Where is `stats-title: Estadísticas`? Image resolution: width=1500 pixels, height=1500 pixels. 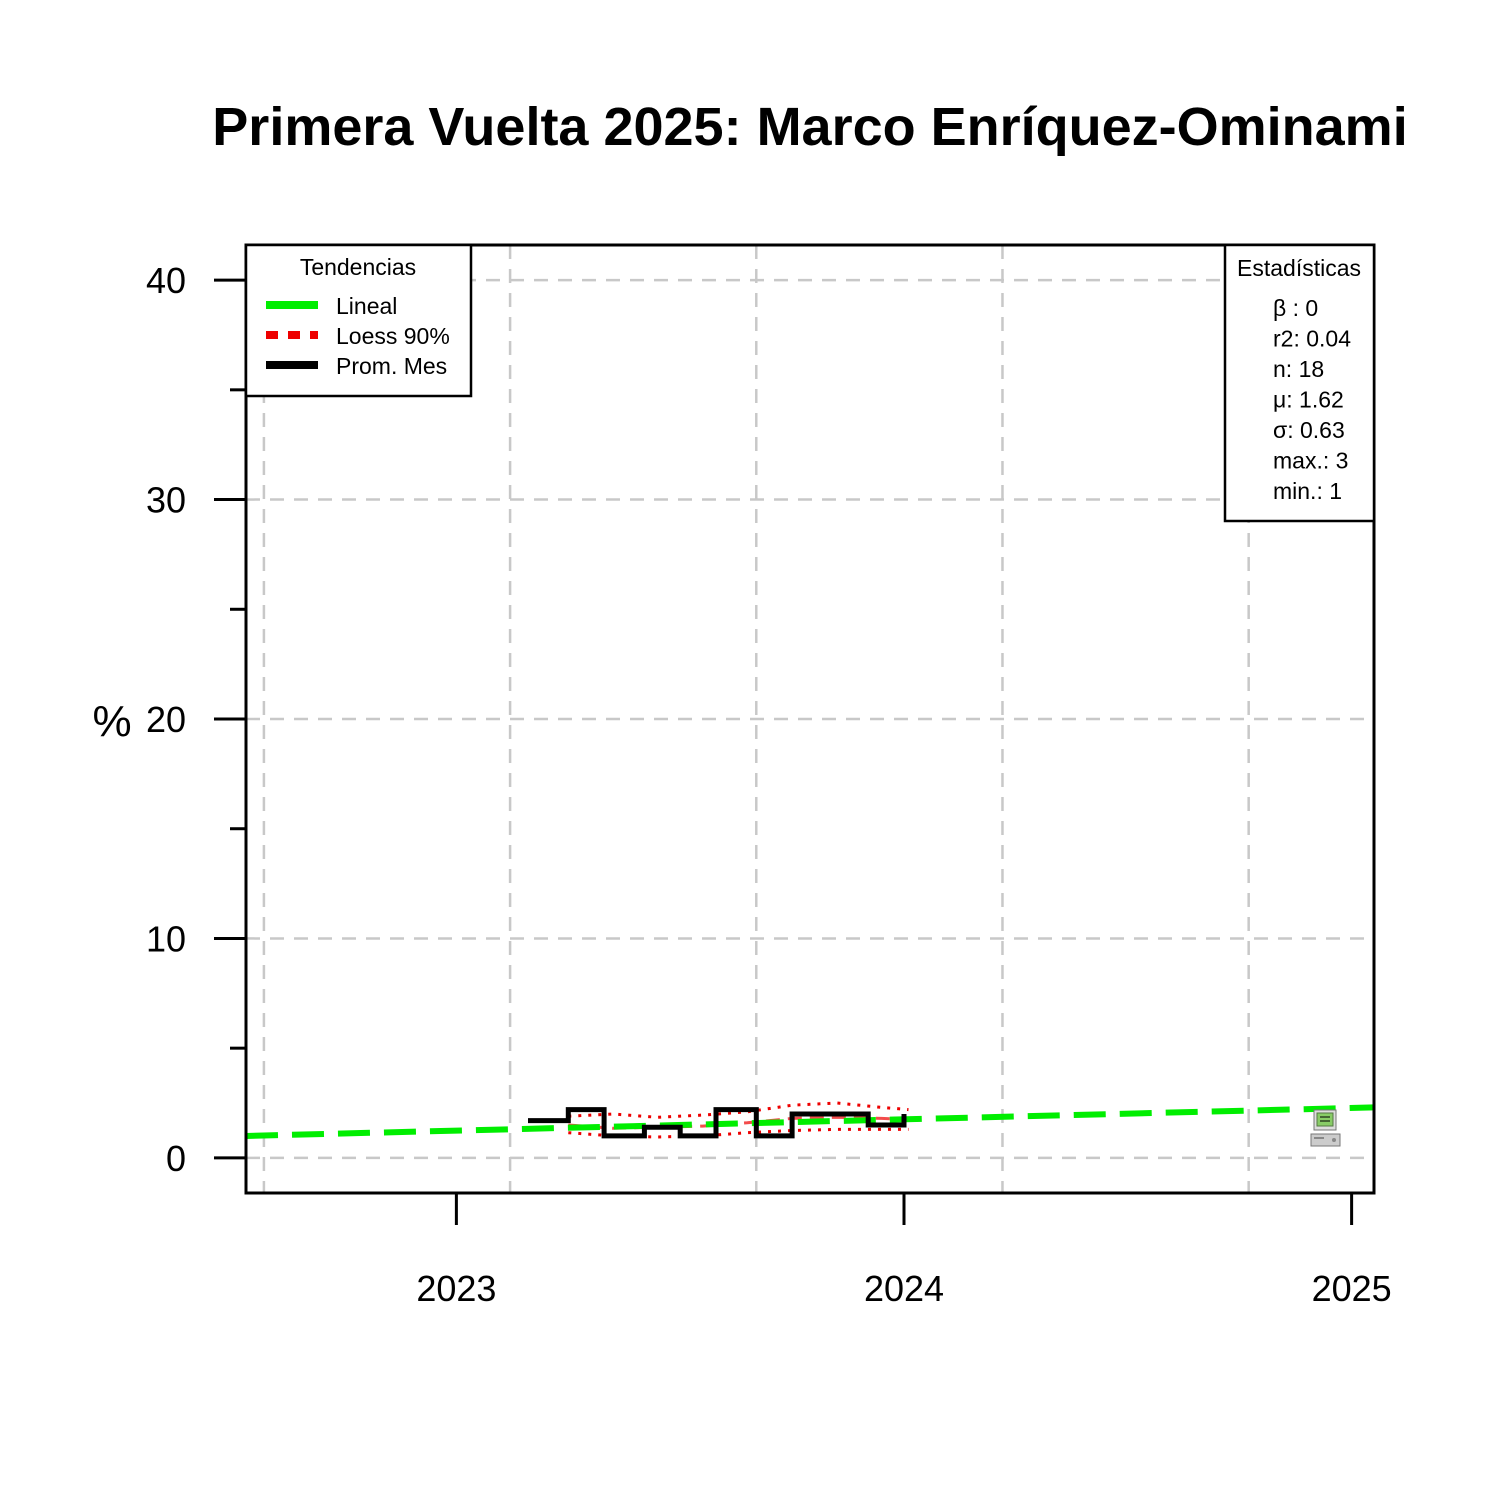
stats-title: Estadísticas is located at coordinates (1299, 268).